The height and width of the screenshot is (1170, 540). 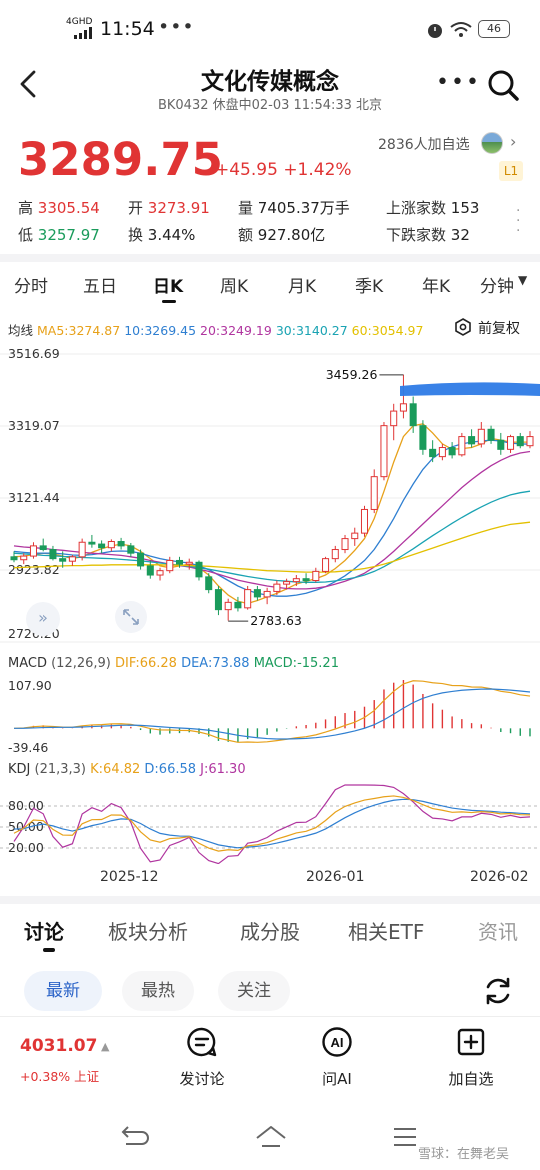 I want to click on content-tab: 板块分析, so click(x=148, y=932).